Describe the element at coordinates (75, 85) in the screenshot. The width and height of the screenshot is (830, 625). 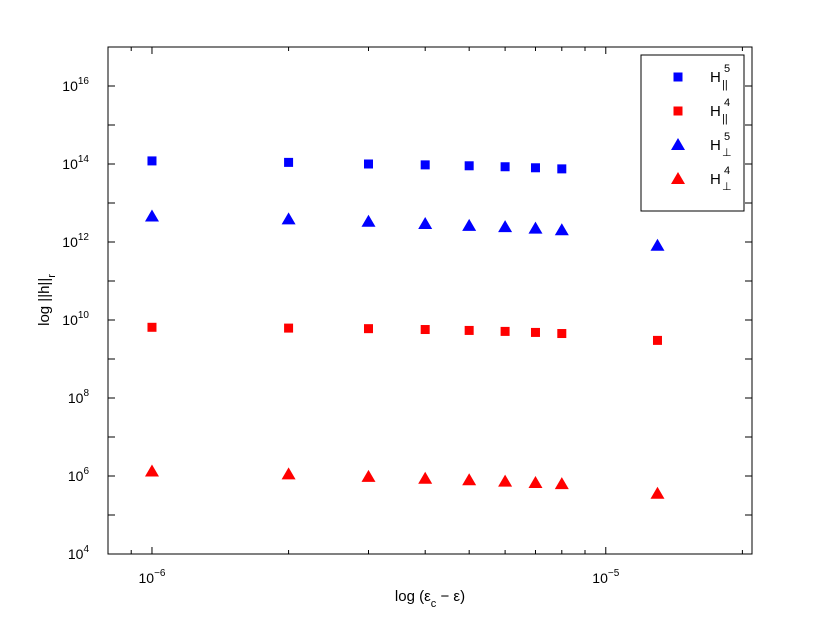
I see `y-tick-label: 10¹⁶` at that location.